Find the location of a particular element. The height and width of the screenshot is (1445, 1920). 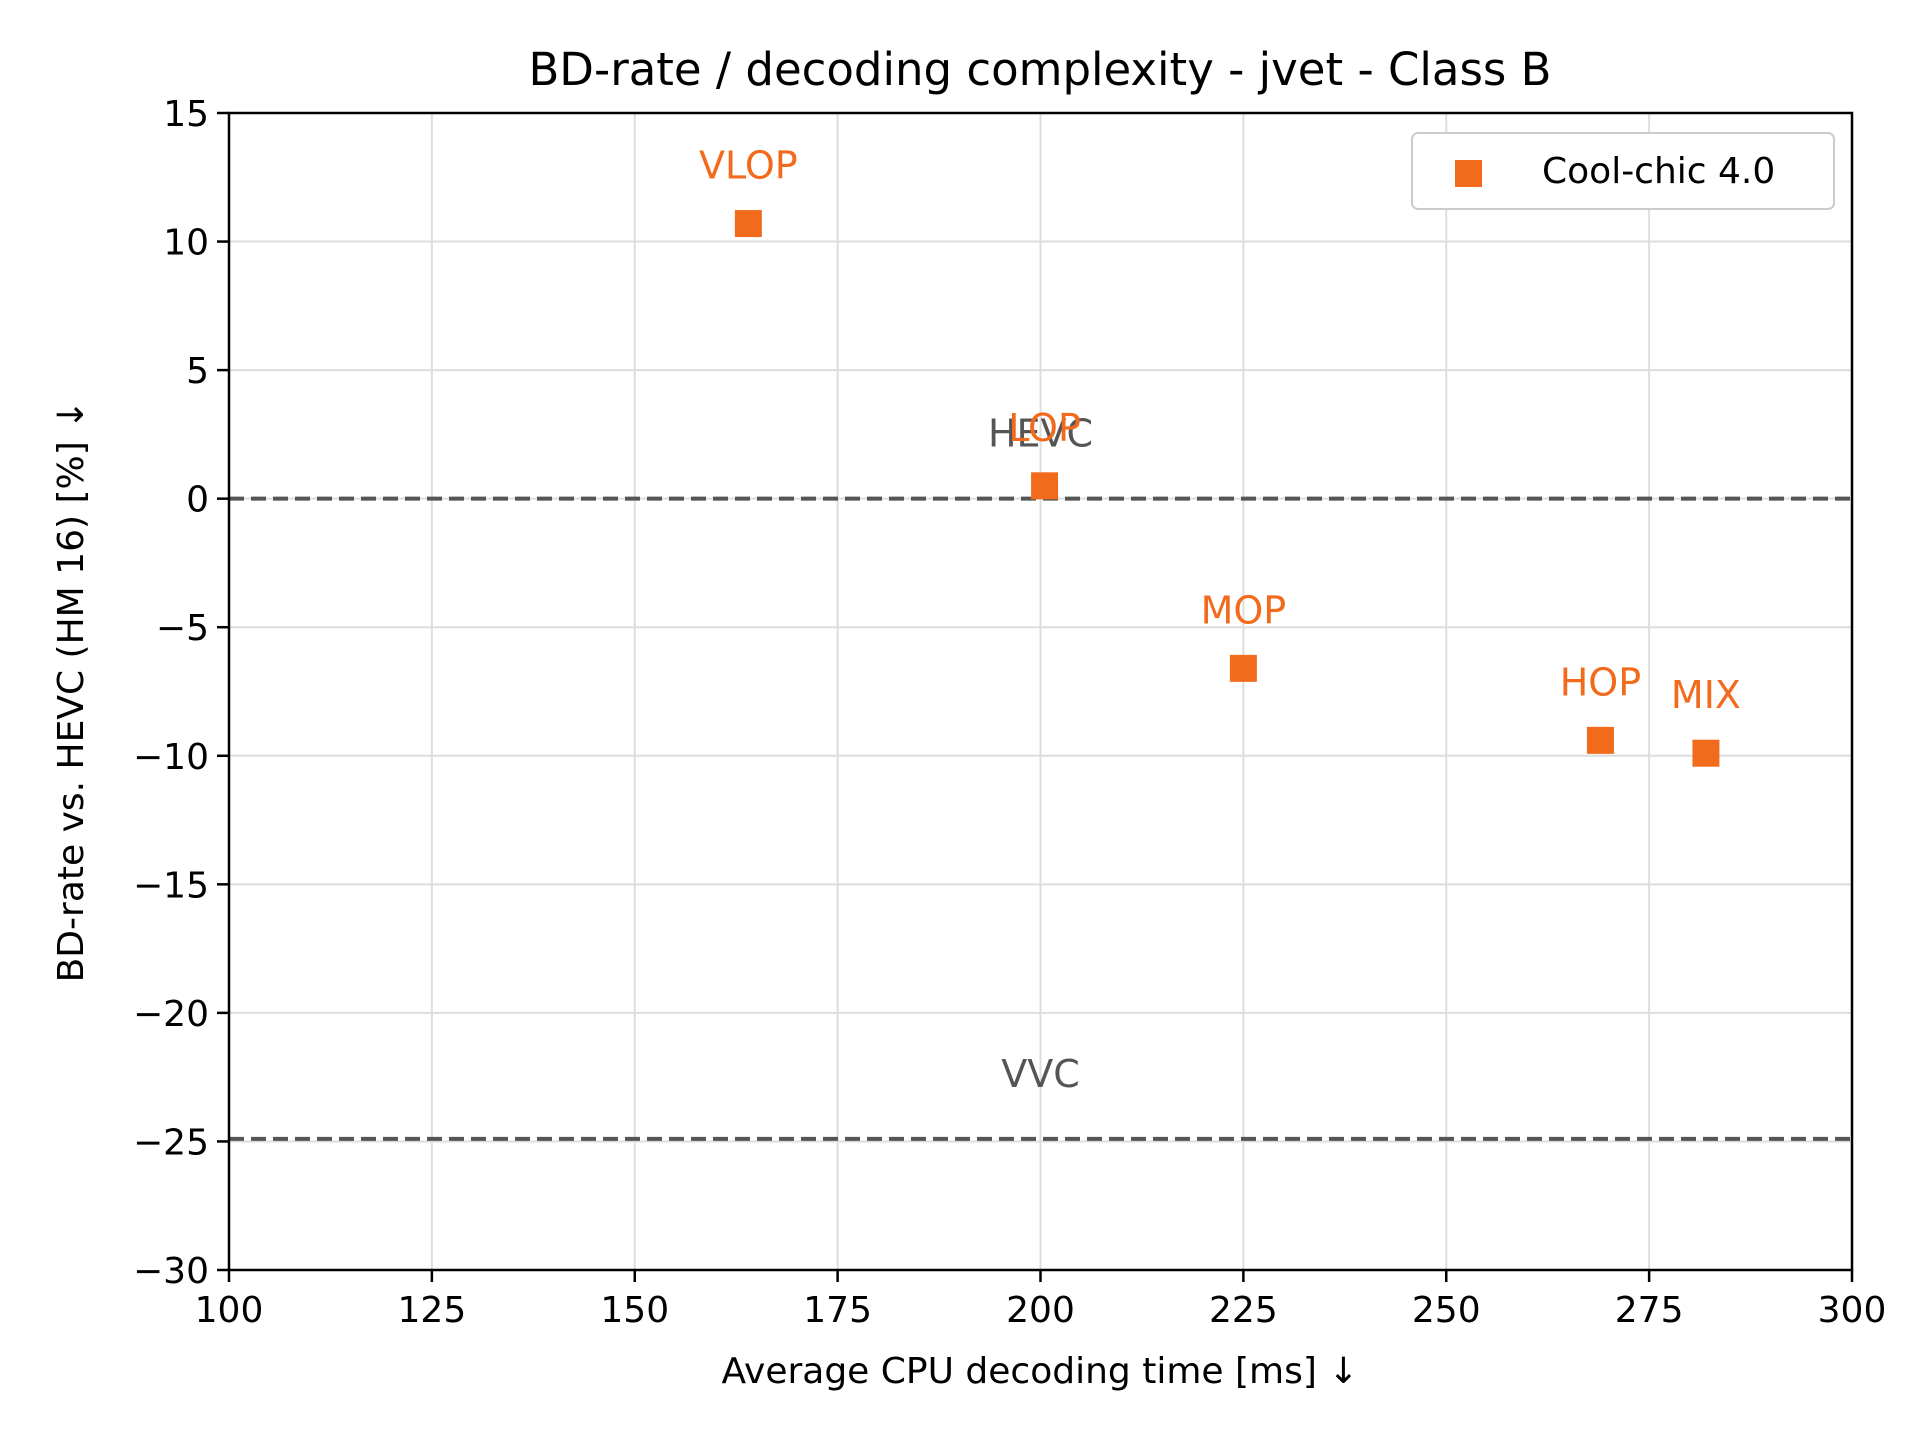

point-label: MOP is located at coordinates (1244, 610).